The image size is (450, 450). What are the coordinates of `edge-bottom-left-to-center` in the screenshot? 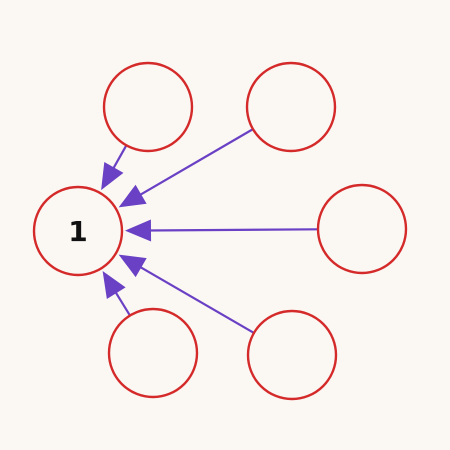 It's located at (116, 294).